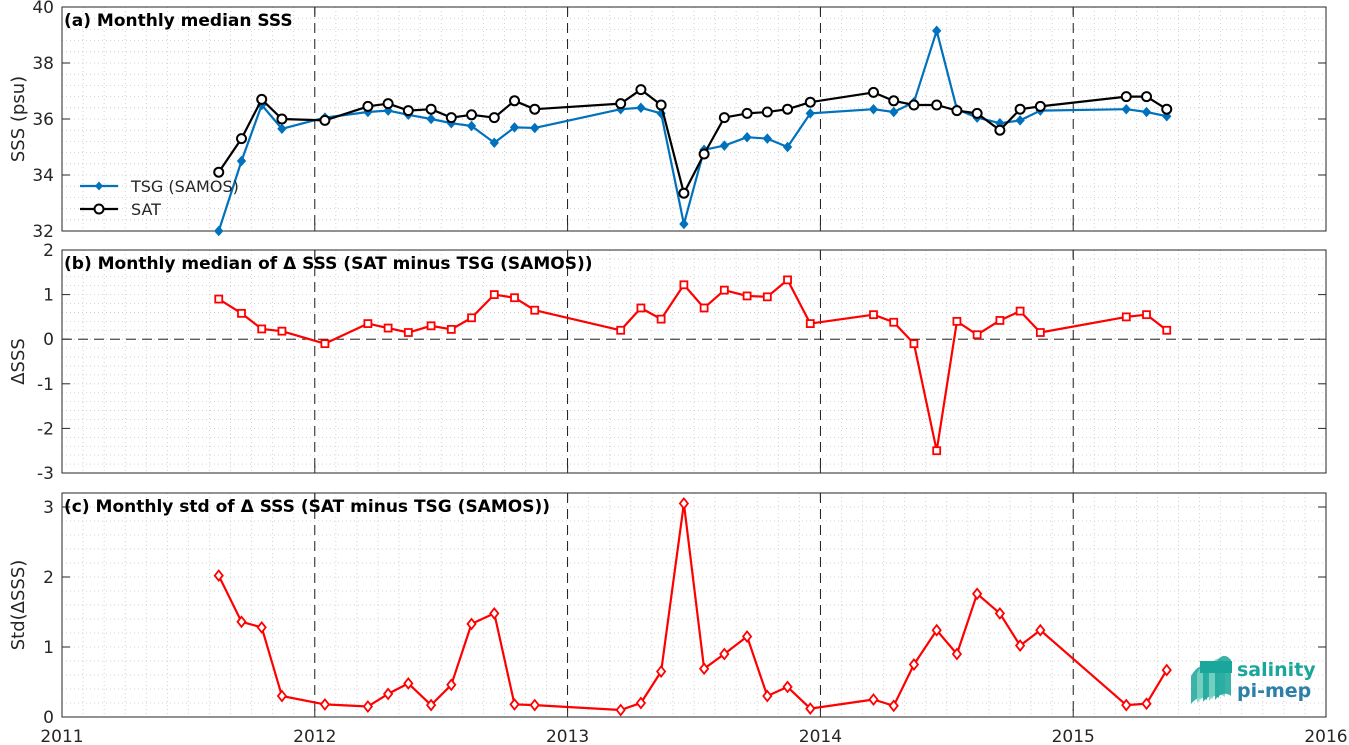  I want to click on legend-label: SAT, so click(146, 209).